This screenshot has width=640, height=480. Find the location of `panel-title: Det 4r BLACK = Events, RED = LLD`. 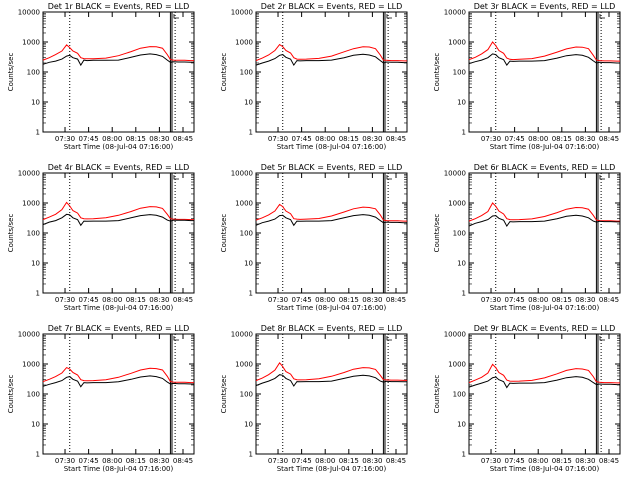

panel-title: Det 4r BLACK = Events, RED = LLD is located at coordinates (119, 167).